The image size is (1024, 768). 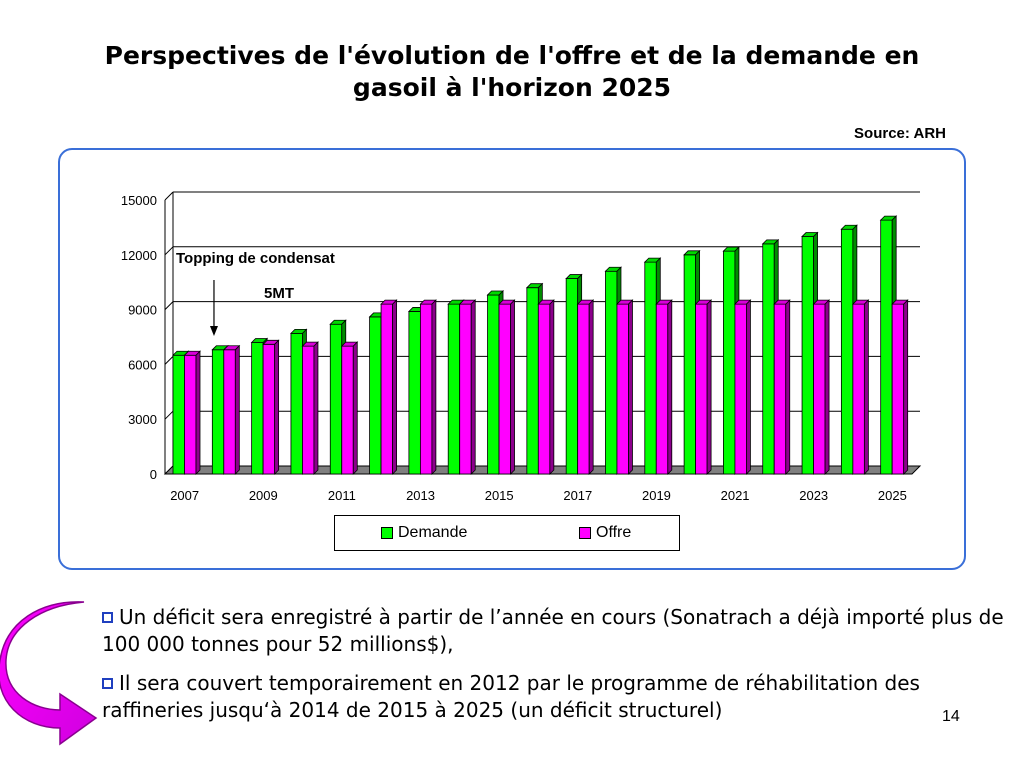 What do you see at coordinates (507, 387) in the screenshot?
I see `bar-offre-2015` at bounding box center [507, 387].